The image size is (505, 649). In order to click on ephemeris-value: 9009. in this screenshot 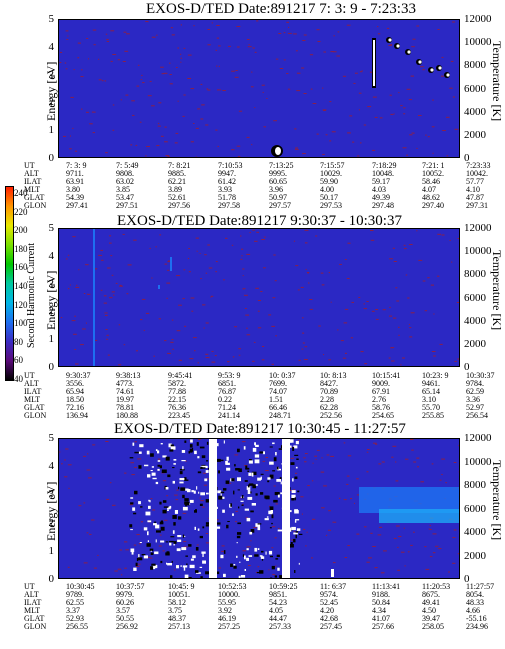, I will do `click(381, 383)`.